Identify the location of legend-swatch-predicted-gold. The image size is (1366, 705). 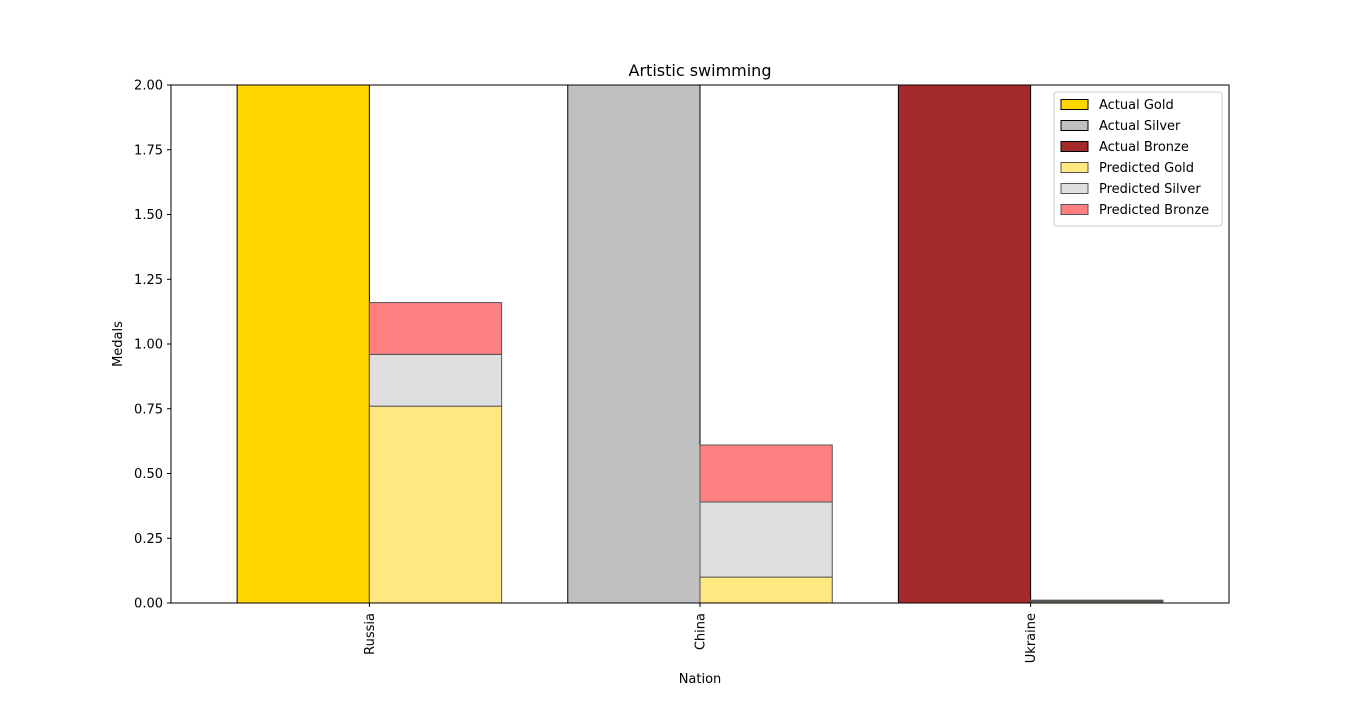
(1074, 167).